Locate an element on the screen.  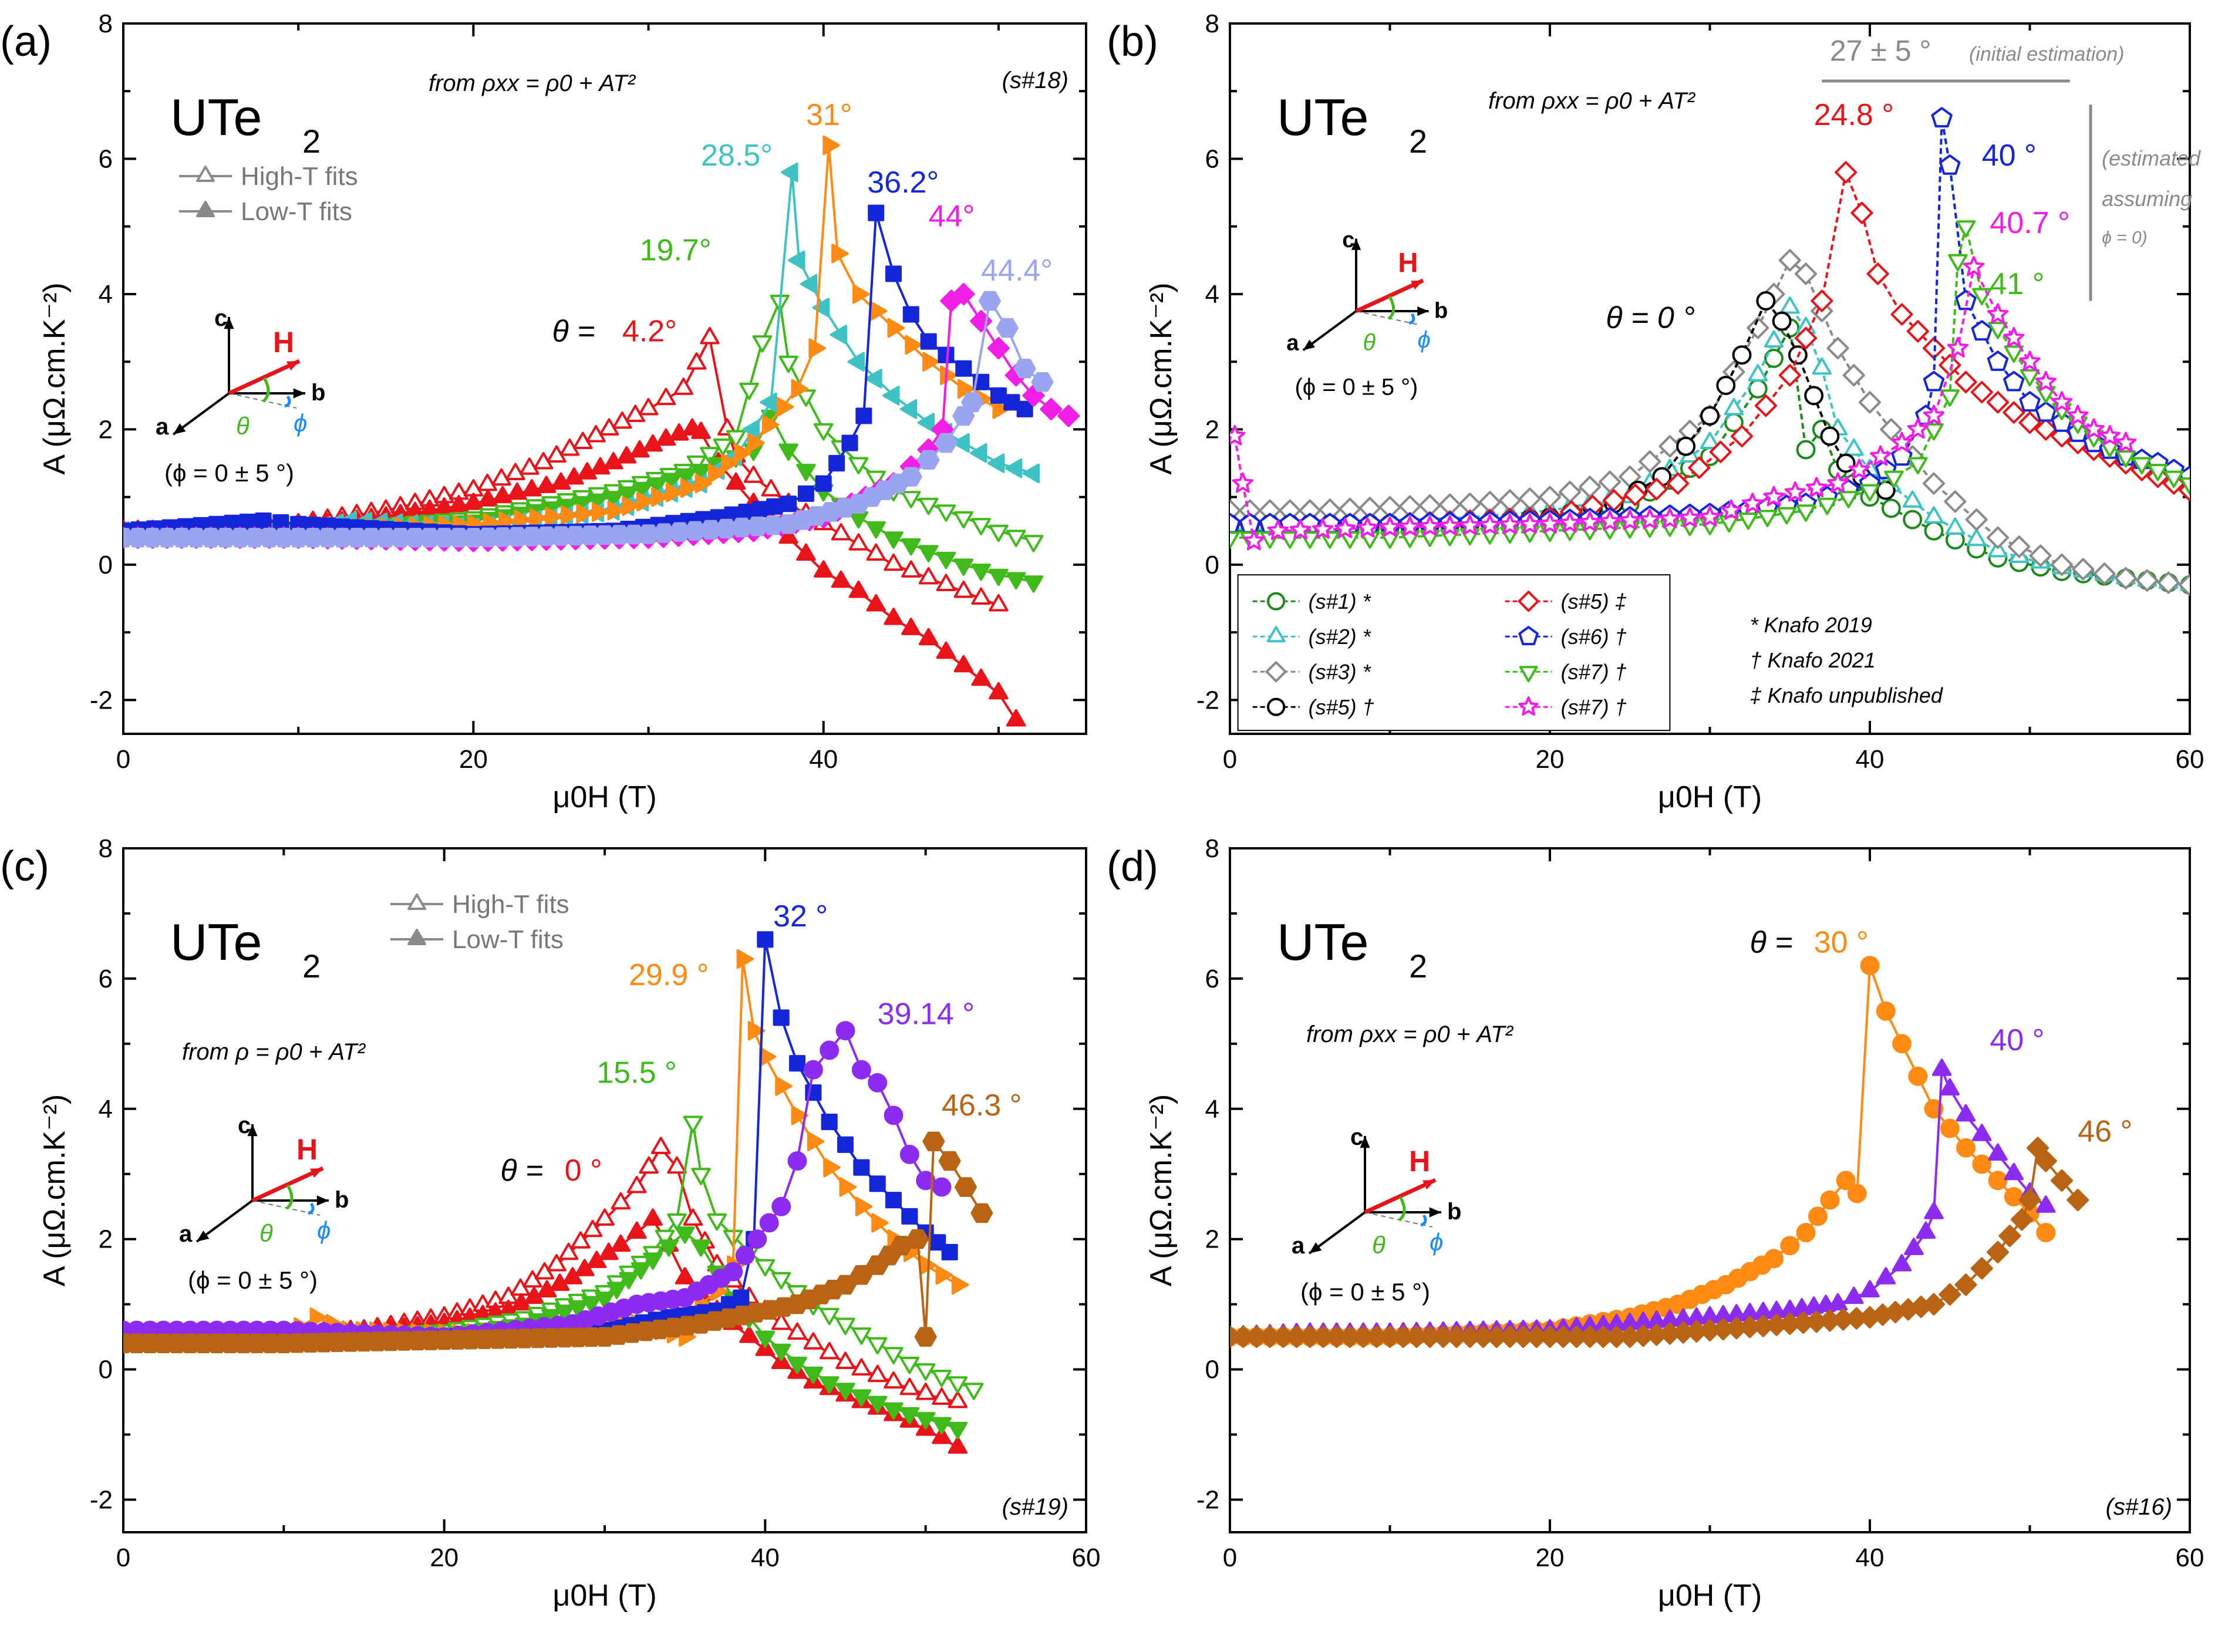
formula-label: from ρ = ρ0 + AT² is located at coordinates (274, 1052).